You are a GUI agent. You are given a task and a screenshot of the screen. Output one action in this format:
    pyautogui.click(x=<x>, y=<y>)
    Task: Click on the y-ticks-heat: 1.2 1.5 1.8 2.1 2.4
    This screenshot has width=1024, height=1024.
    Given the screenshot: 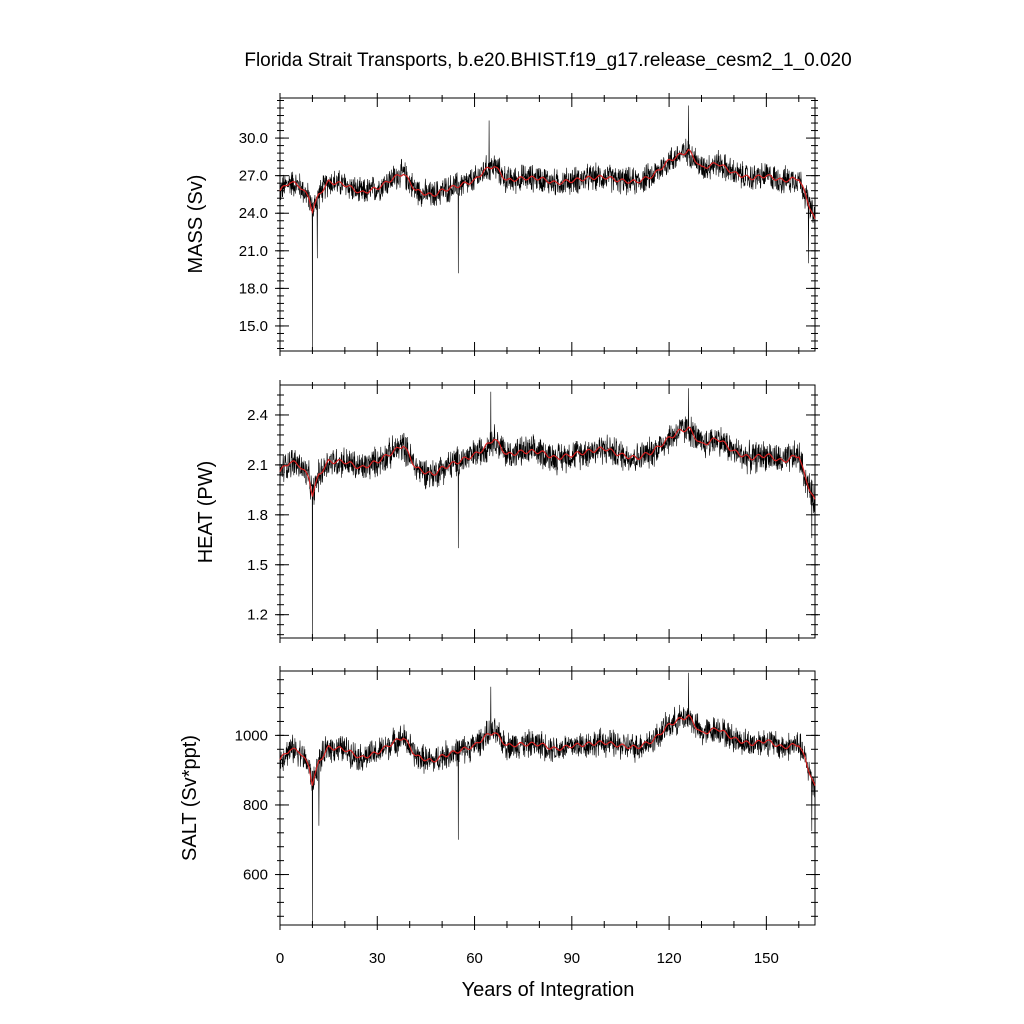 What is the action you would take?
    pyautogui.click(x=533, y=515)
    